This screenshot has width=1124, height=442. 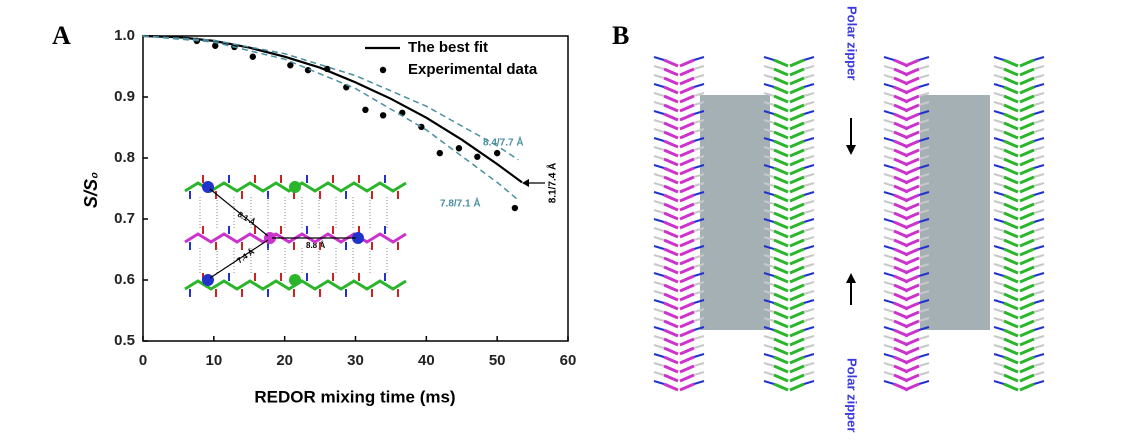 I want to click on x-tick-label: 10, so click(x=213, y=360).